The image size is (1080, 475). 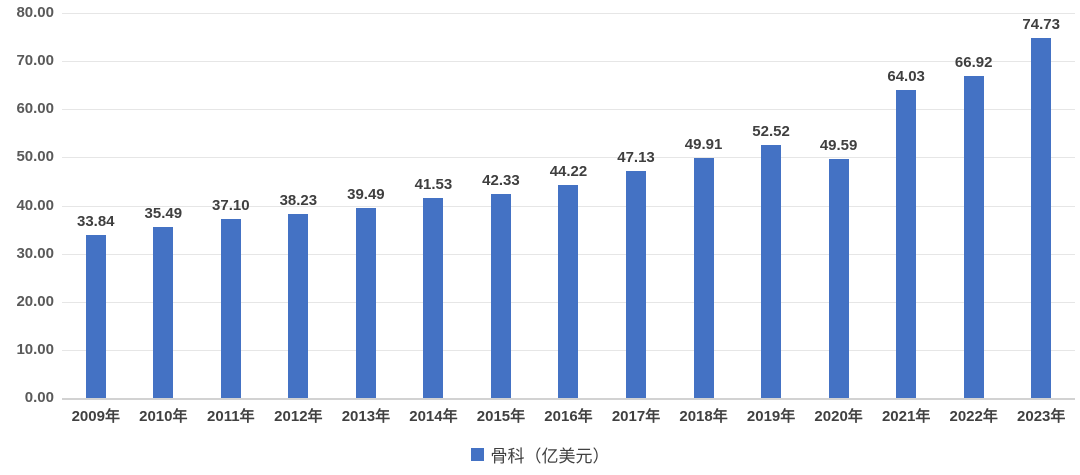 What do you see at coordinates (906, 76) in the screenshot?
I see `bar-data-label: 64.03` at bounding box center [906, 76].